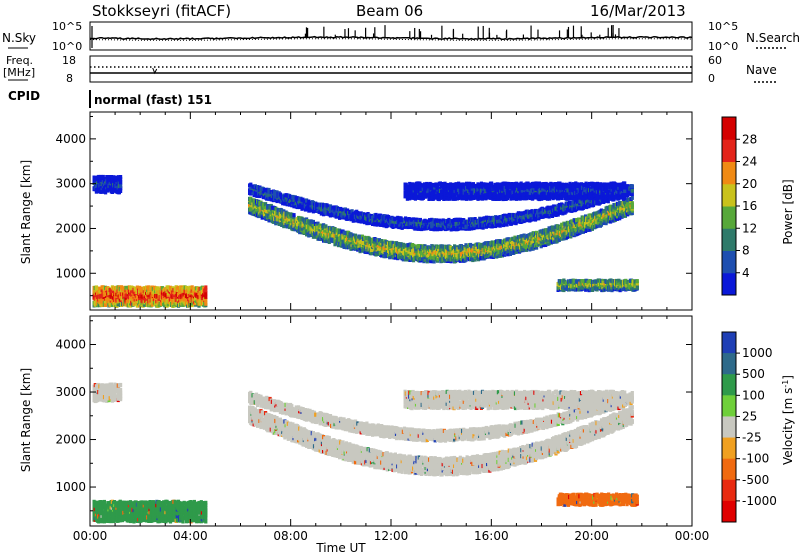 The width and height of the screenshot is (800, 558). What do you see at coordinates (67, 46) in the screenshot?
I see `nsky-tick-low: 10^0` at bounding box center [67, 46].